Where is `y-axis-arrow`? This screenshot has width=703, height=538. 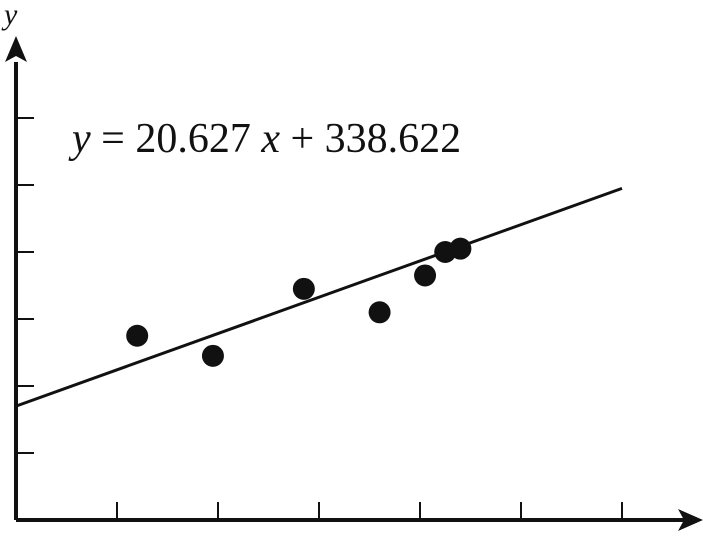
y-axis-arrow is located at coordinates (16, 49).